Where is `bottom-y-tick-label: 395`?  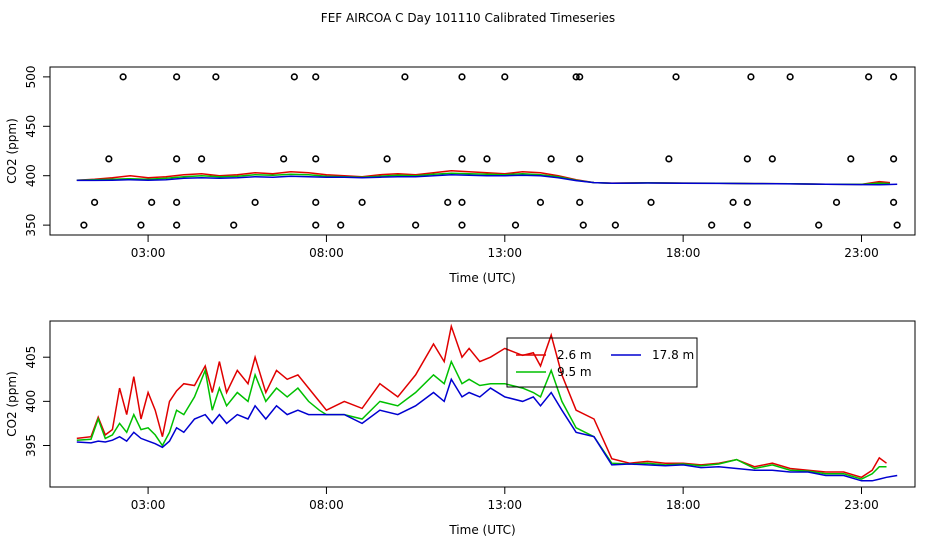 bottom-y-tick-label: 395 is located at coordinates (31, 445).